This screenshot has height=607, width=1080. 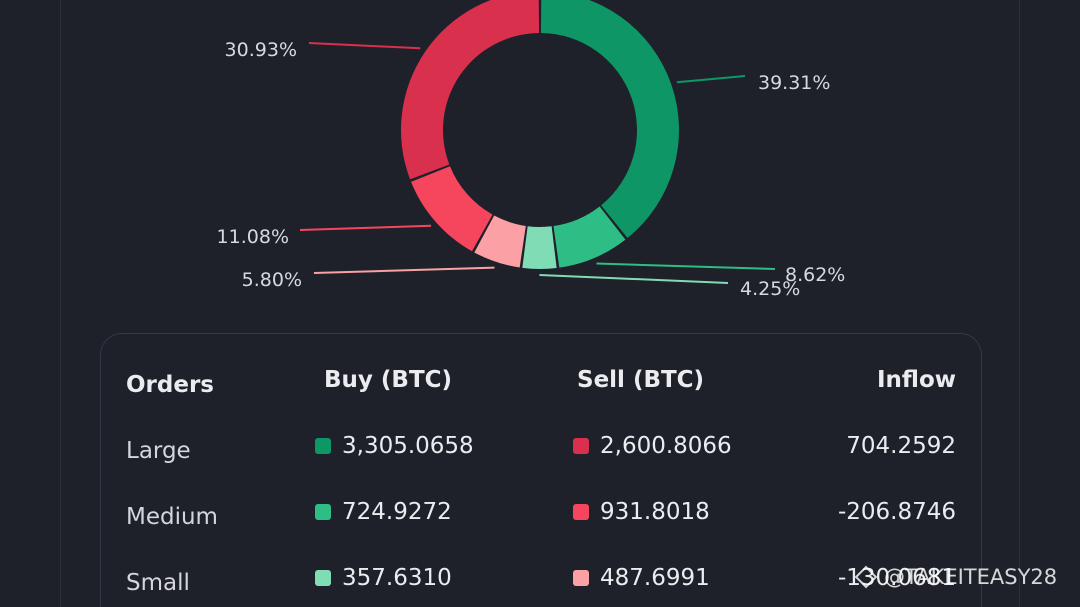 What do you see at coordinates (609, 119) in the screenshot?
I see `donut-segment-large-buy` at bounding box center [609, 119].